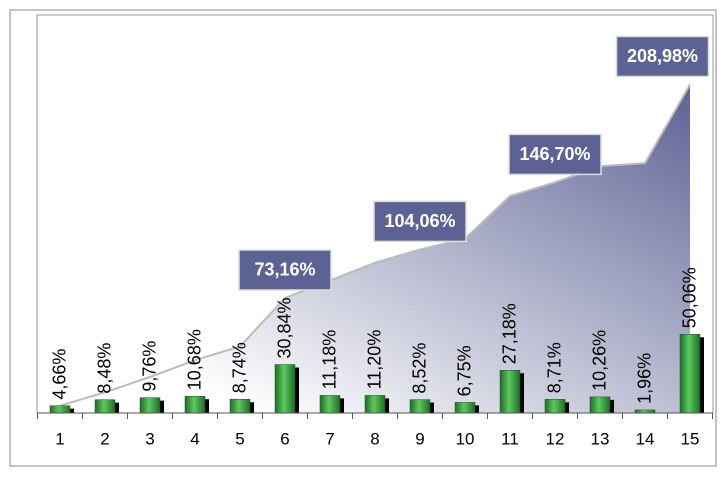 This screenshot has width=722, height=478. Describe the element at coordinates (690, 438) in the screenshot. I see `x-tick-label: 15` at that location.